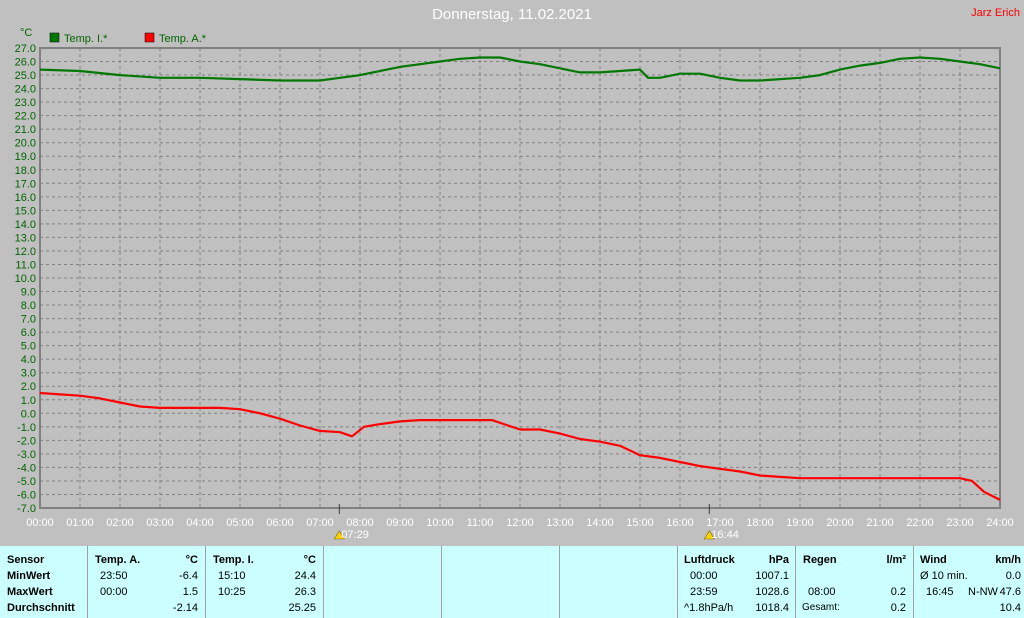 The height and width of the screenshot is (618, 1024). Describe the element at coordinates (26, 441) in the screenshot. I see `y-tick-label: -2.0` at that location.